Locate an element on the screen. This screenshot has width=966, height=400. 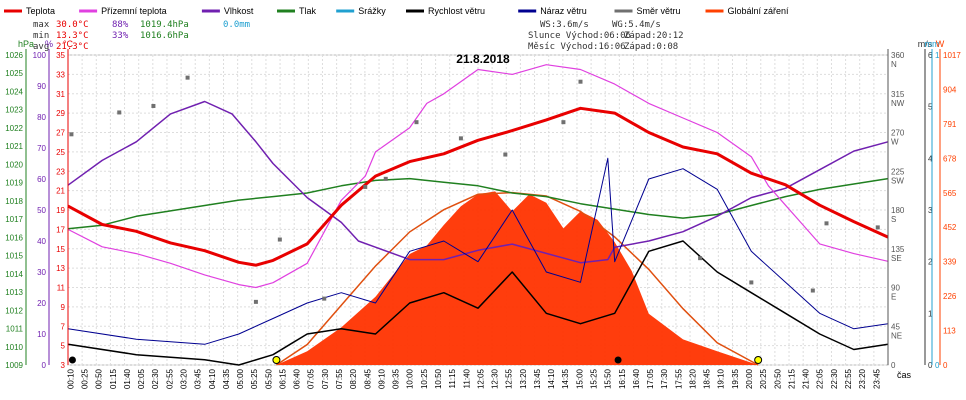
axis-pct-tick: 60 is located at coordinates (41, 179).